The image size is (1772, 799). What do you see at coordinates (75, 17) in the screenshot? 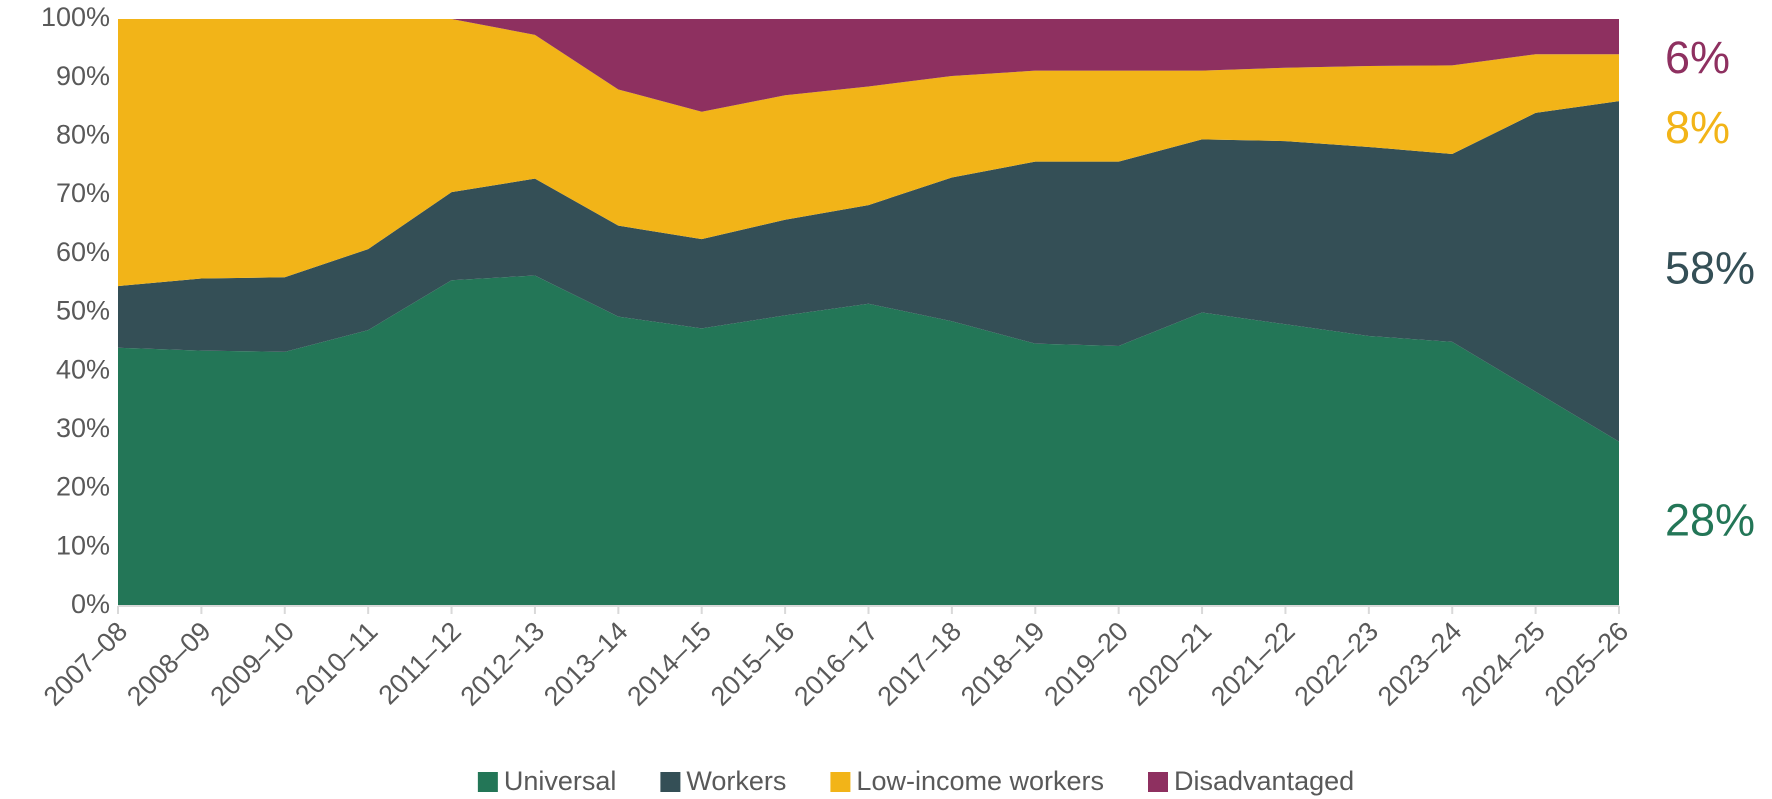
I see `y-tick-label: 100%` at bounding box center [75, 17].